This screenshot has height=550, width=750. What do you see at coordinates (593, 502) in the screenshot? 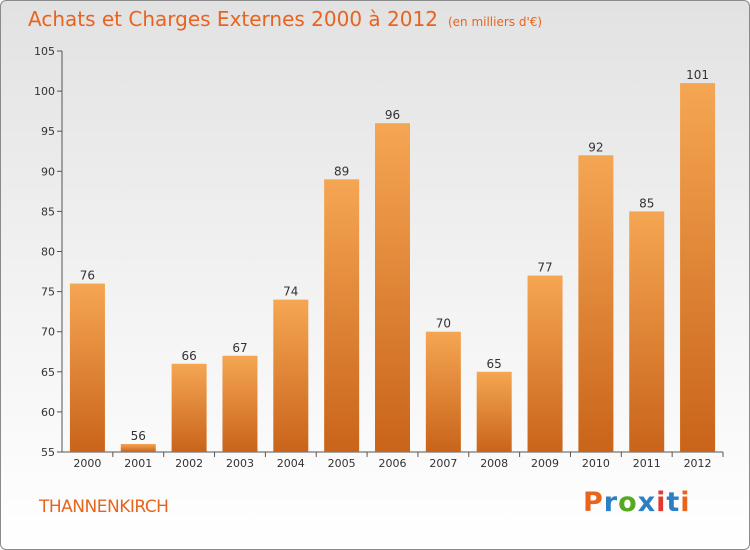
I see `logo-letter: P` at bounding box center [593, 502].